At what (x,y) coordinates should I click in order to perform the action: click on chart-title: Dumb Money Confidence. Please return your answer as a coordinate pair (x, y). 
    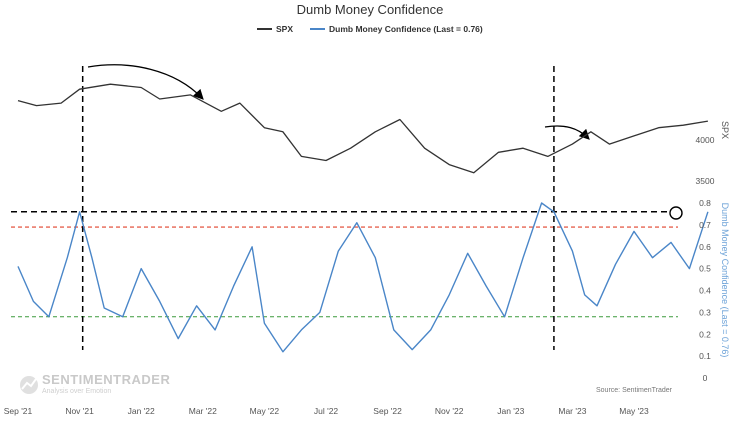
    Looking at the image, I should click on (370, 9).